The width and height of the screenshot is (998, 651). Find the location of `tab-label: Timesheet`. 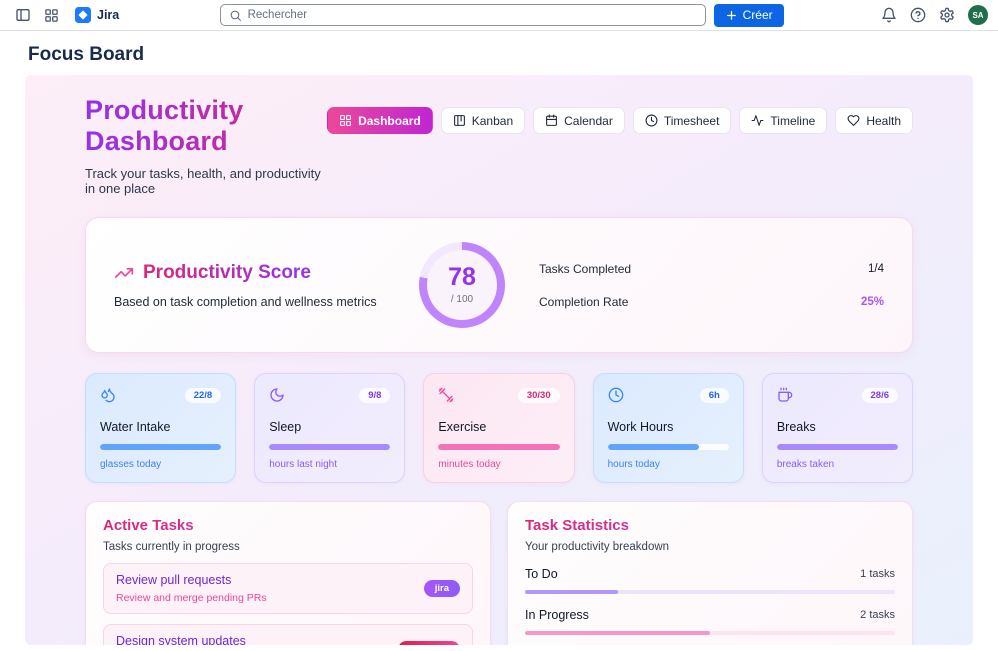

tab-label: Timesheet is located at coordinates (691, 120).